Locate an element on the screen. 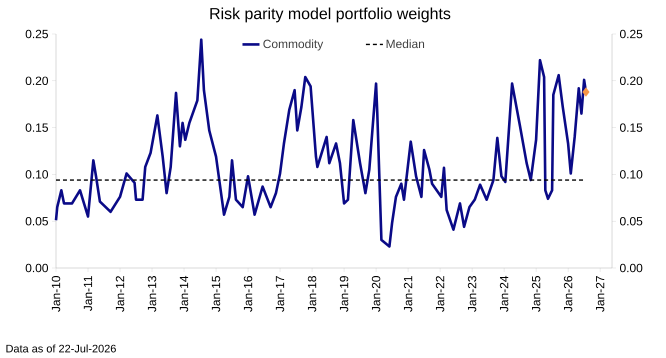  x-tick-label: Jan-14 is located at coordinates (184, 294).